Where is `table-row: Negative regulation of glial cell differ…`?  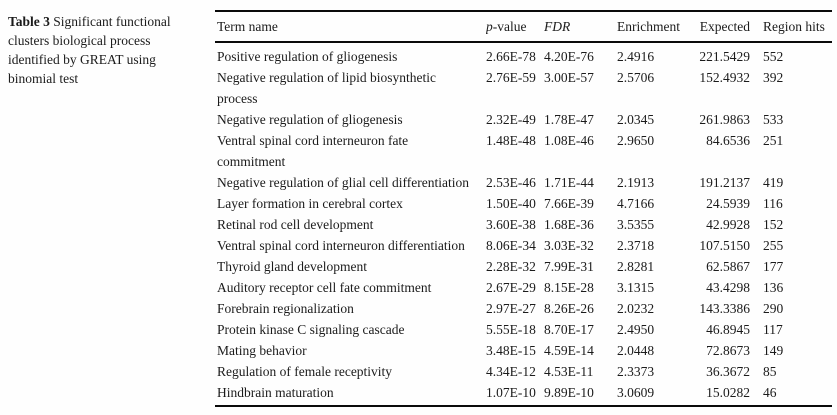
table-row: Negative regulation of glial cell differ… is located at coordinates (523, 182).